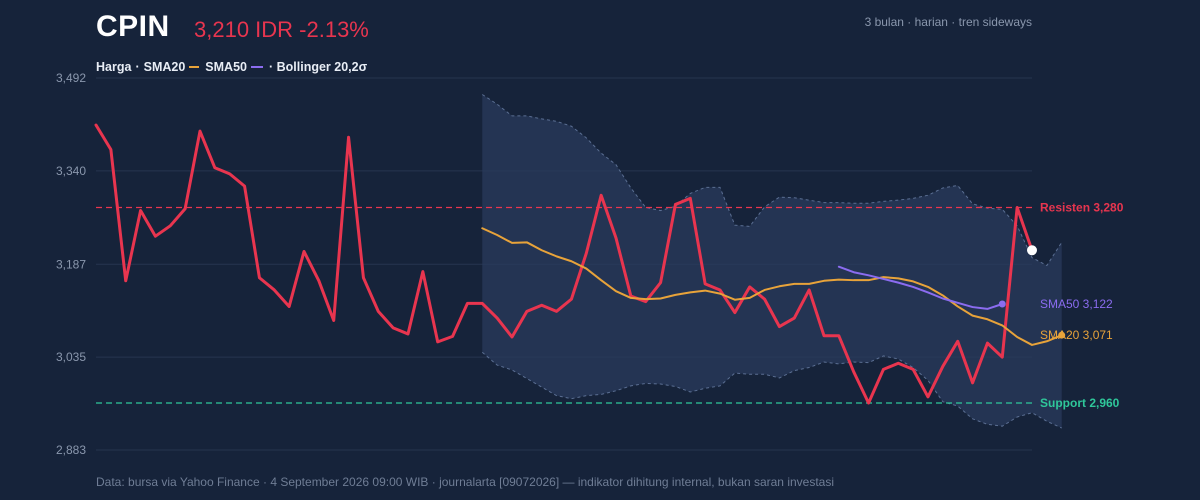  Describe the element at coordinates (920, 287) in the screenshot. I see `series-sma50-line` at that location.